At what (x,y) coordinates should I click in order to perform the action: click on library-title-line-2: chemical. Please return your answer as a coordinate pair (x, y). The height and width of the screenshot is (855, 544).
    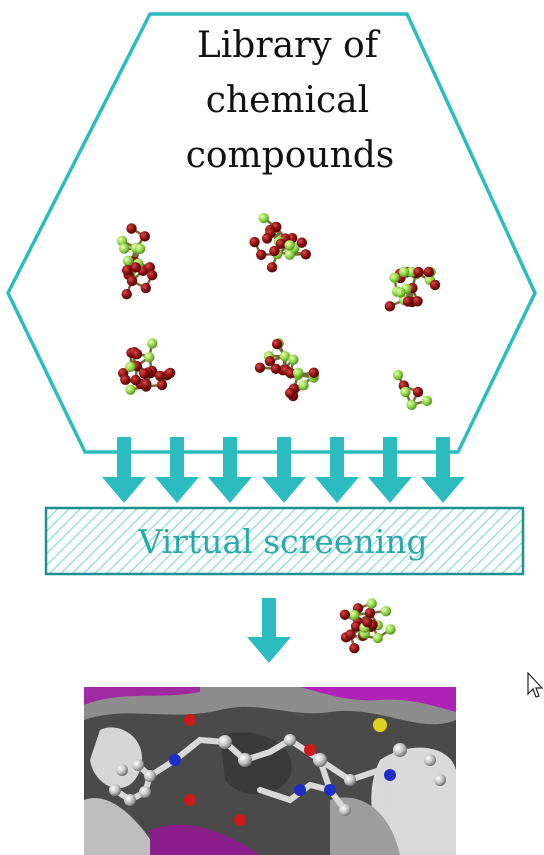
    Looking at the image, I should click on (287, 100).